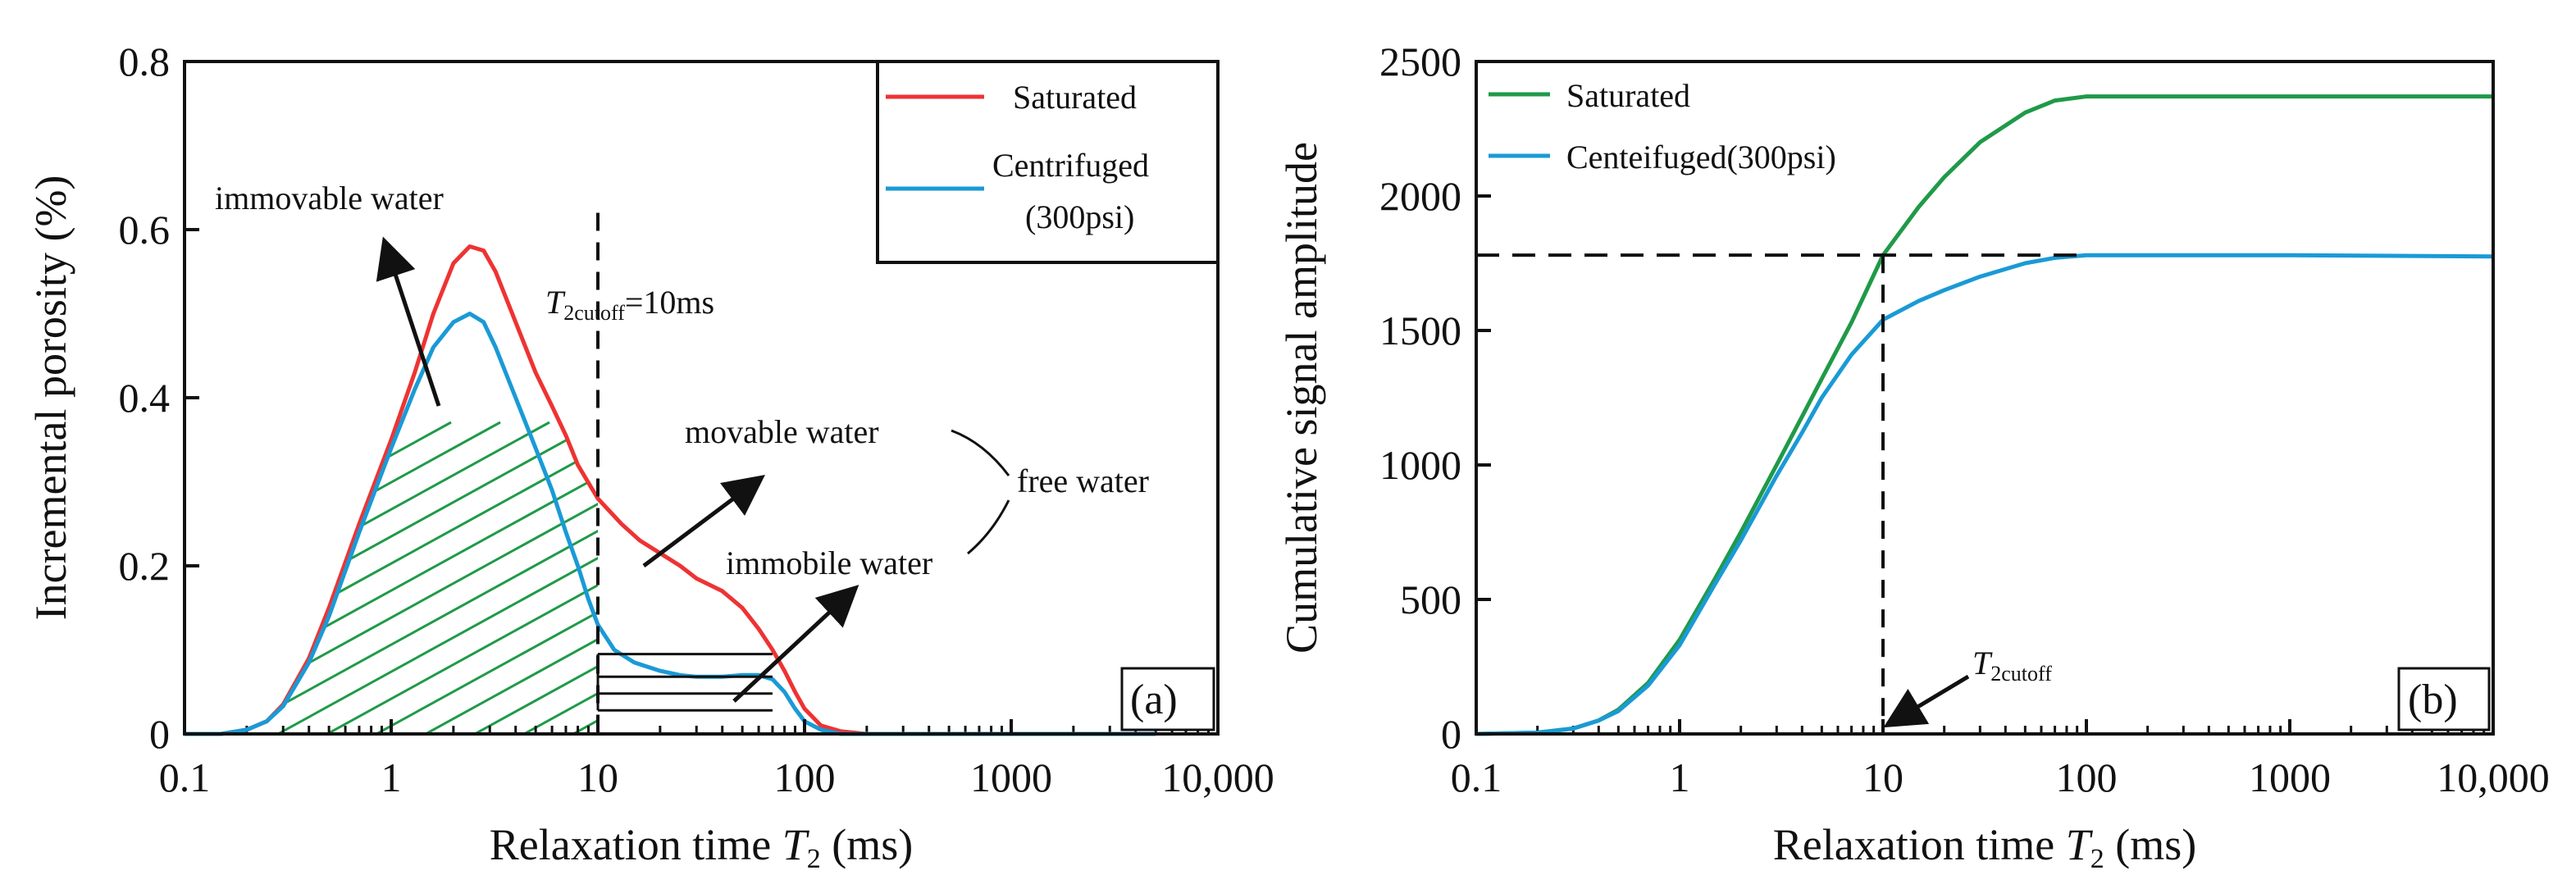  What do you see at coordinates (1420, 196) in the screenshot?
I see `y-tick-label: 2000` at bounding box center [1420, 196].